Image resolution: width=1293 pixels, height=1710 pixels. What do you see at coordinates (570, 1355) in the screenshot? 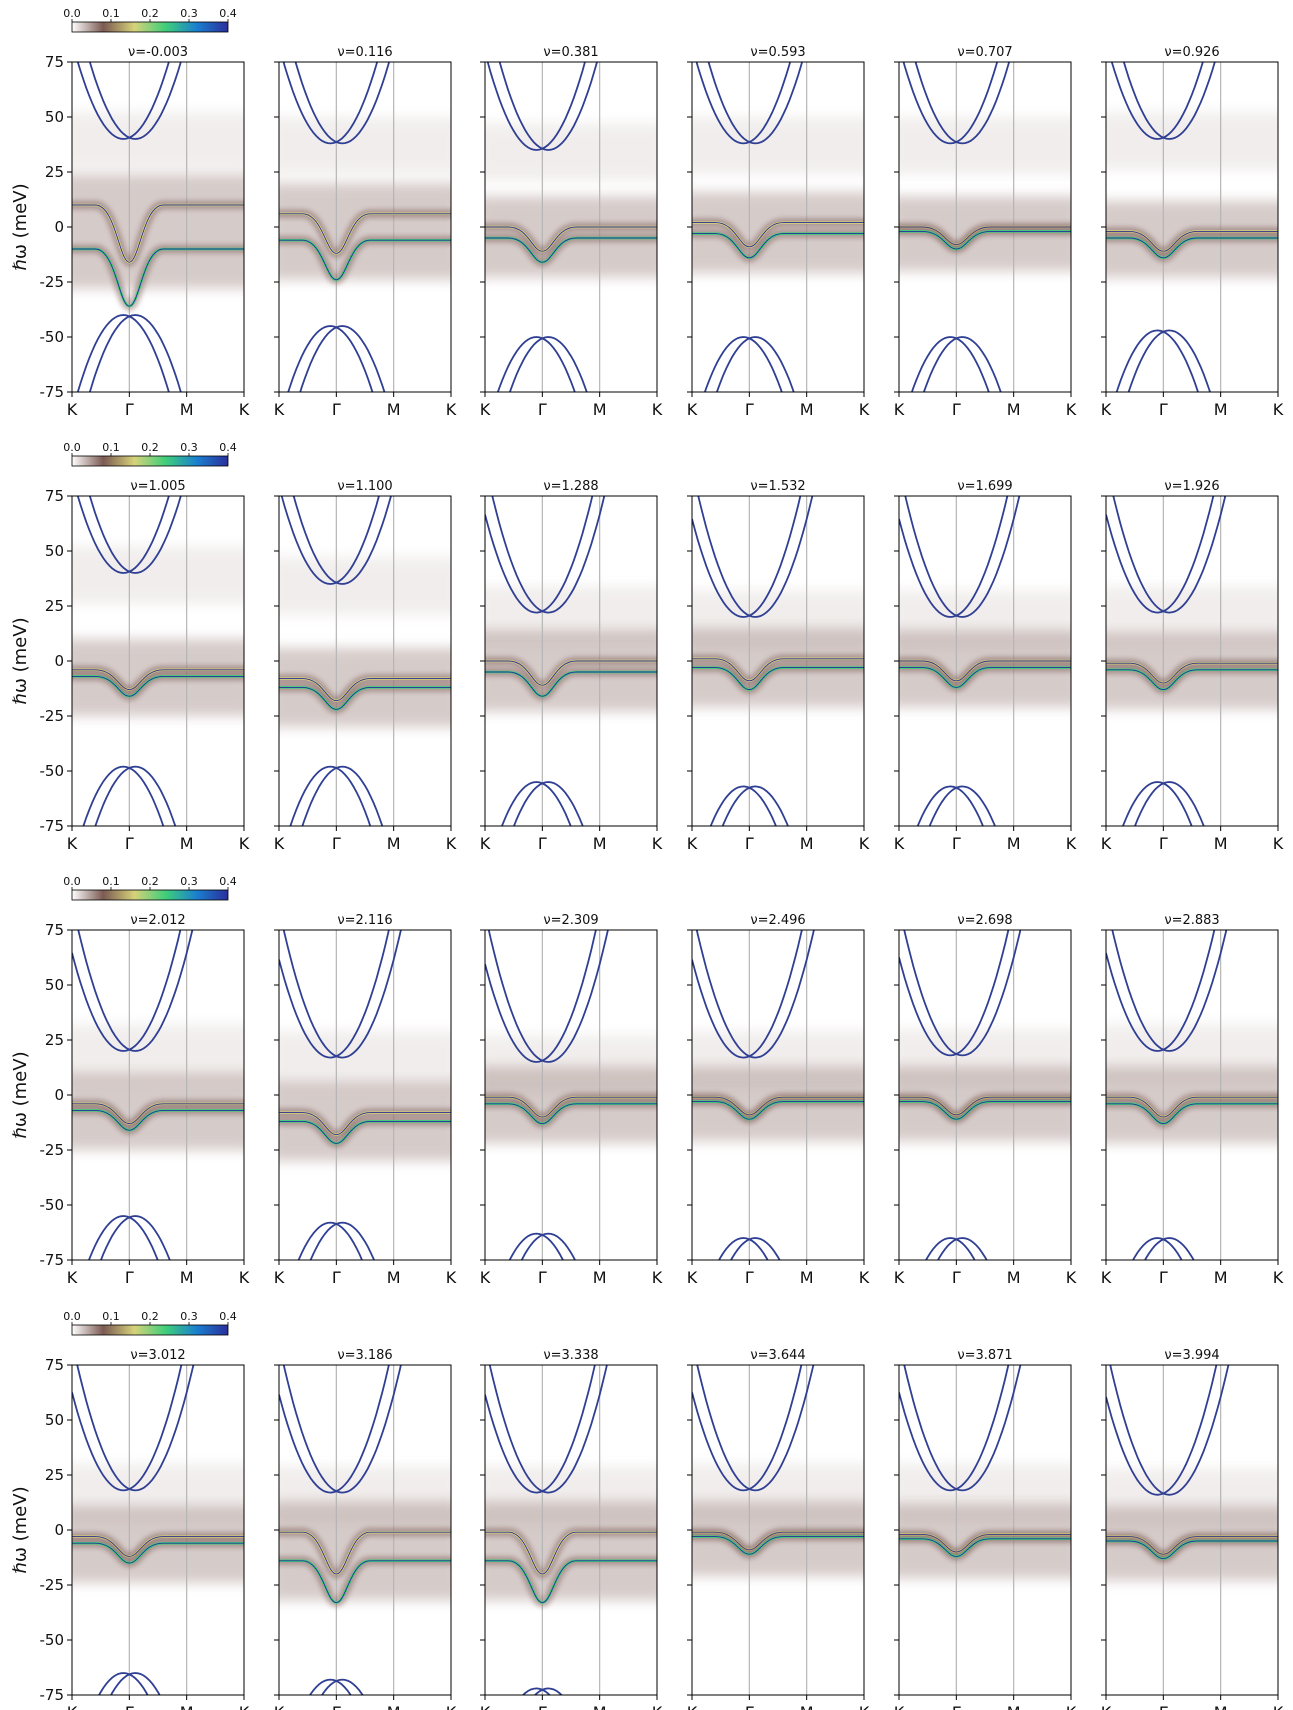
I see `panel-title: ν=3.338` at bounding box center [570, 1355].